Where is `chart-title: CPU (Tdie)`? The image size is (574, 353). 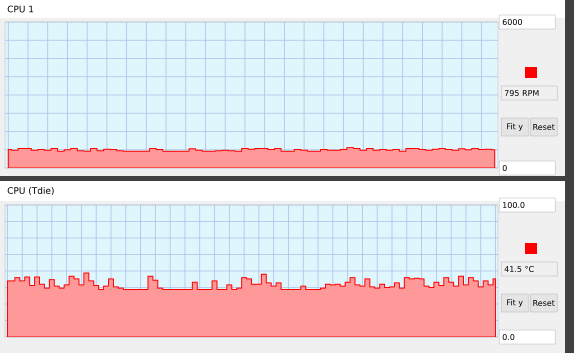
chart-title: CPU (Tdie) is located at coordinates (31, 191).